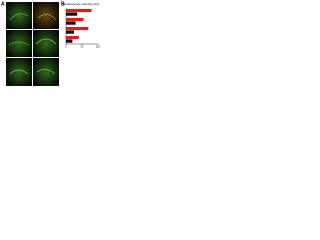  I want to click on x-tick-label: 100, so click(98, 47).